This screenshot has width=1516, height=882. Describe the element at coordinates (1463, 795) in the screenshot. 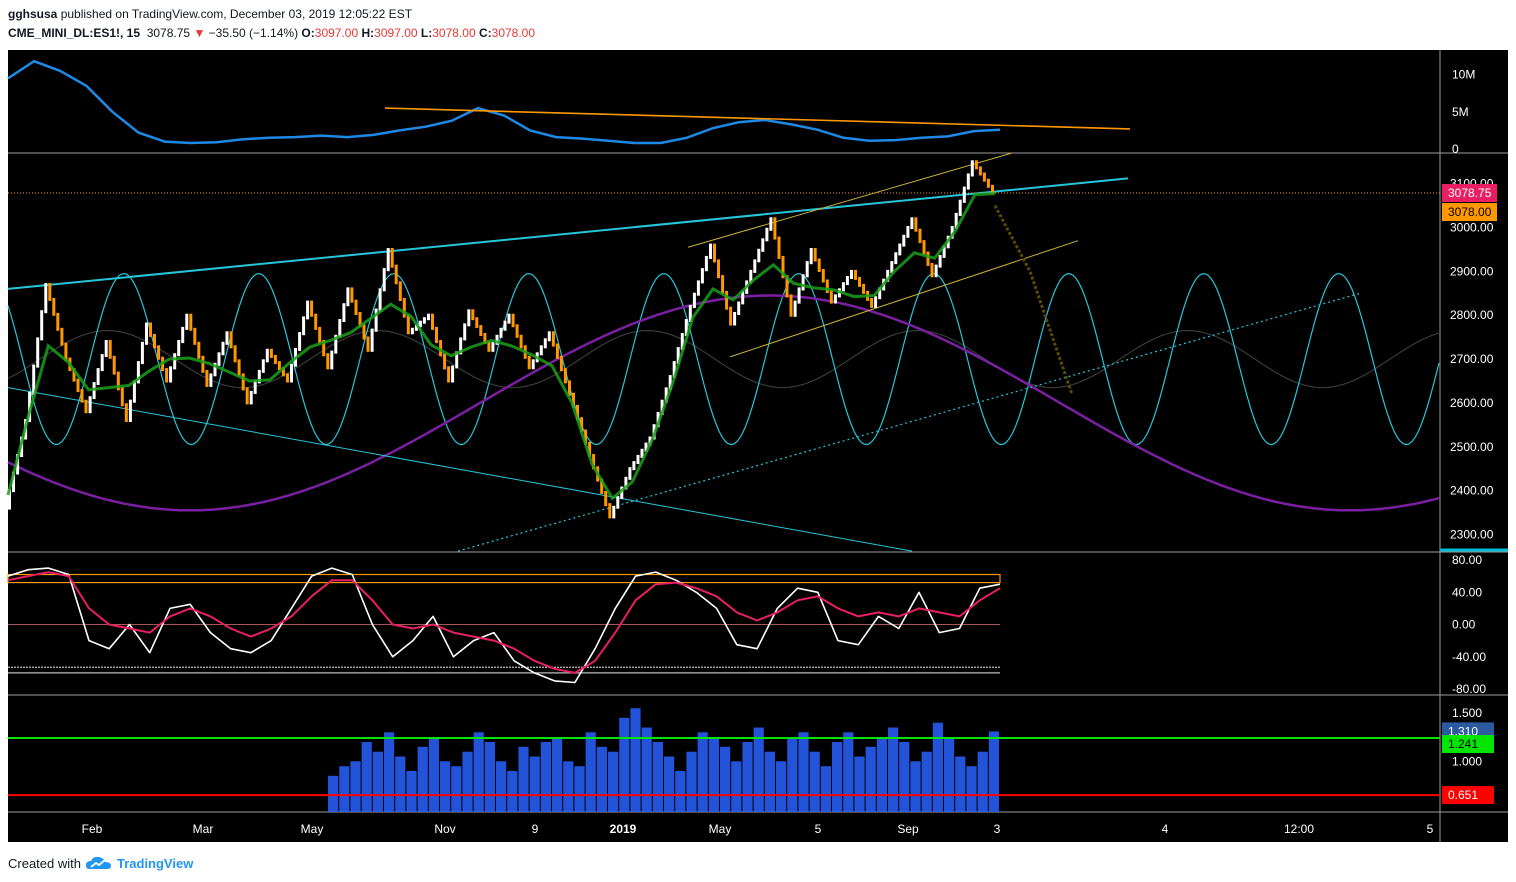

I see `hist-value-tag-text: 0.651` at that location.